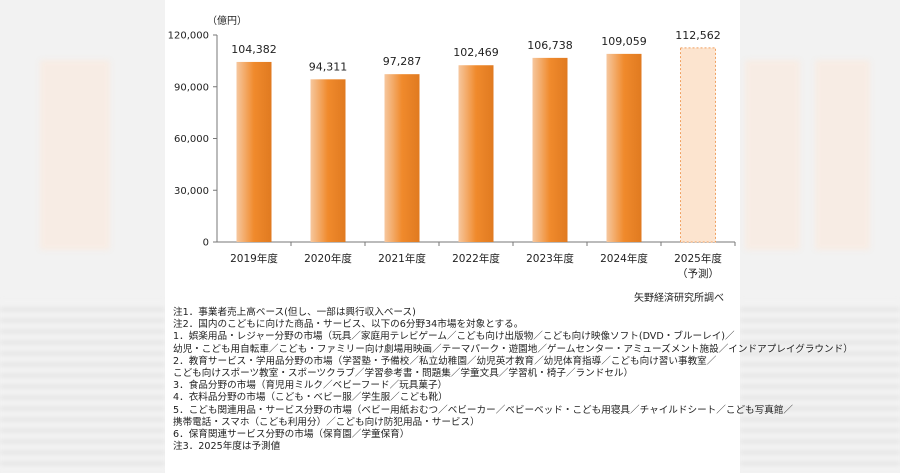 The width and height of the screenshot is (900, 473). What do you see at coordinates (624, 258) in the screenshot?
I see `x-tick-label: 2024年度` at bounding box center [624, 258].